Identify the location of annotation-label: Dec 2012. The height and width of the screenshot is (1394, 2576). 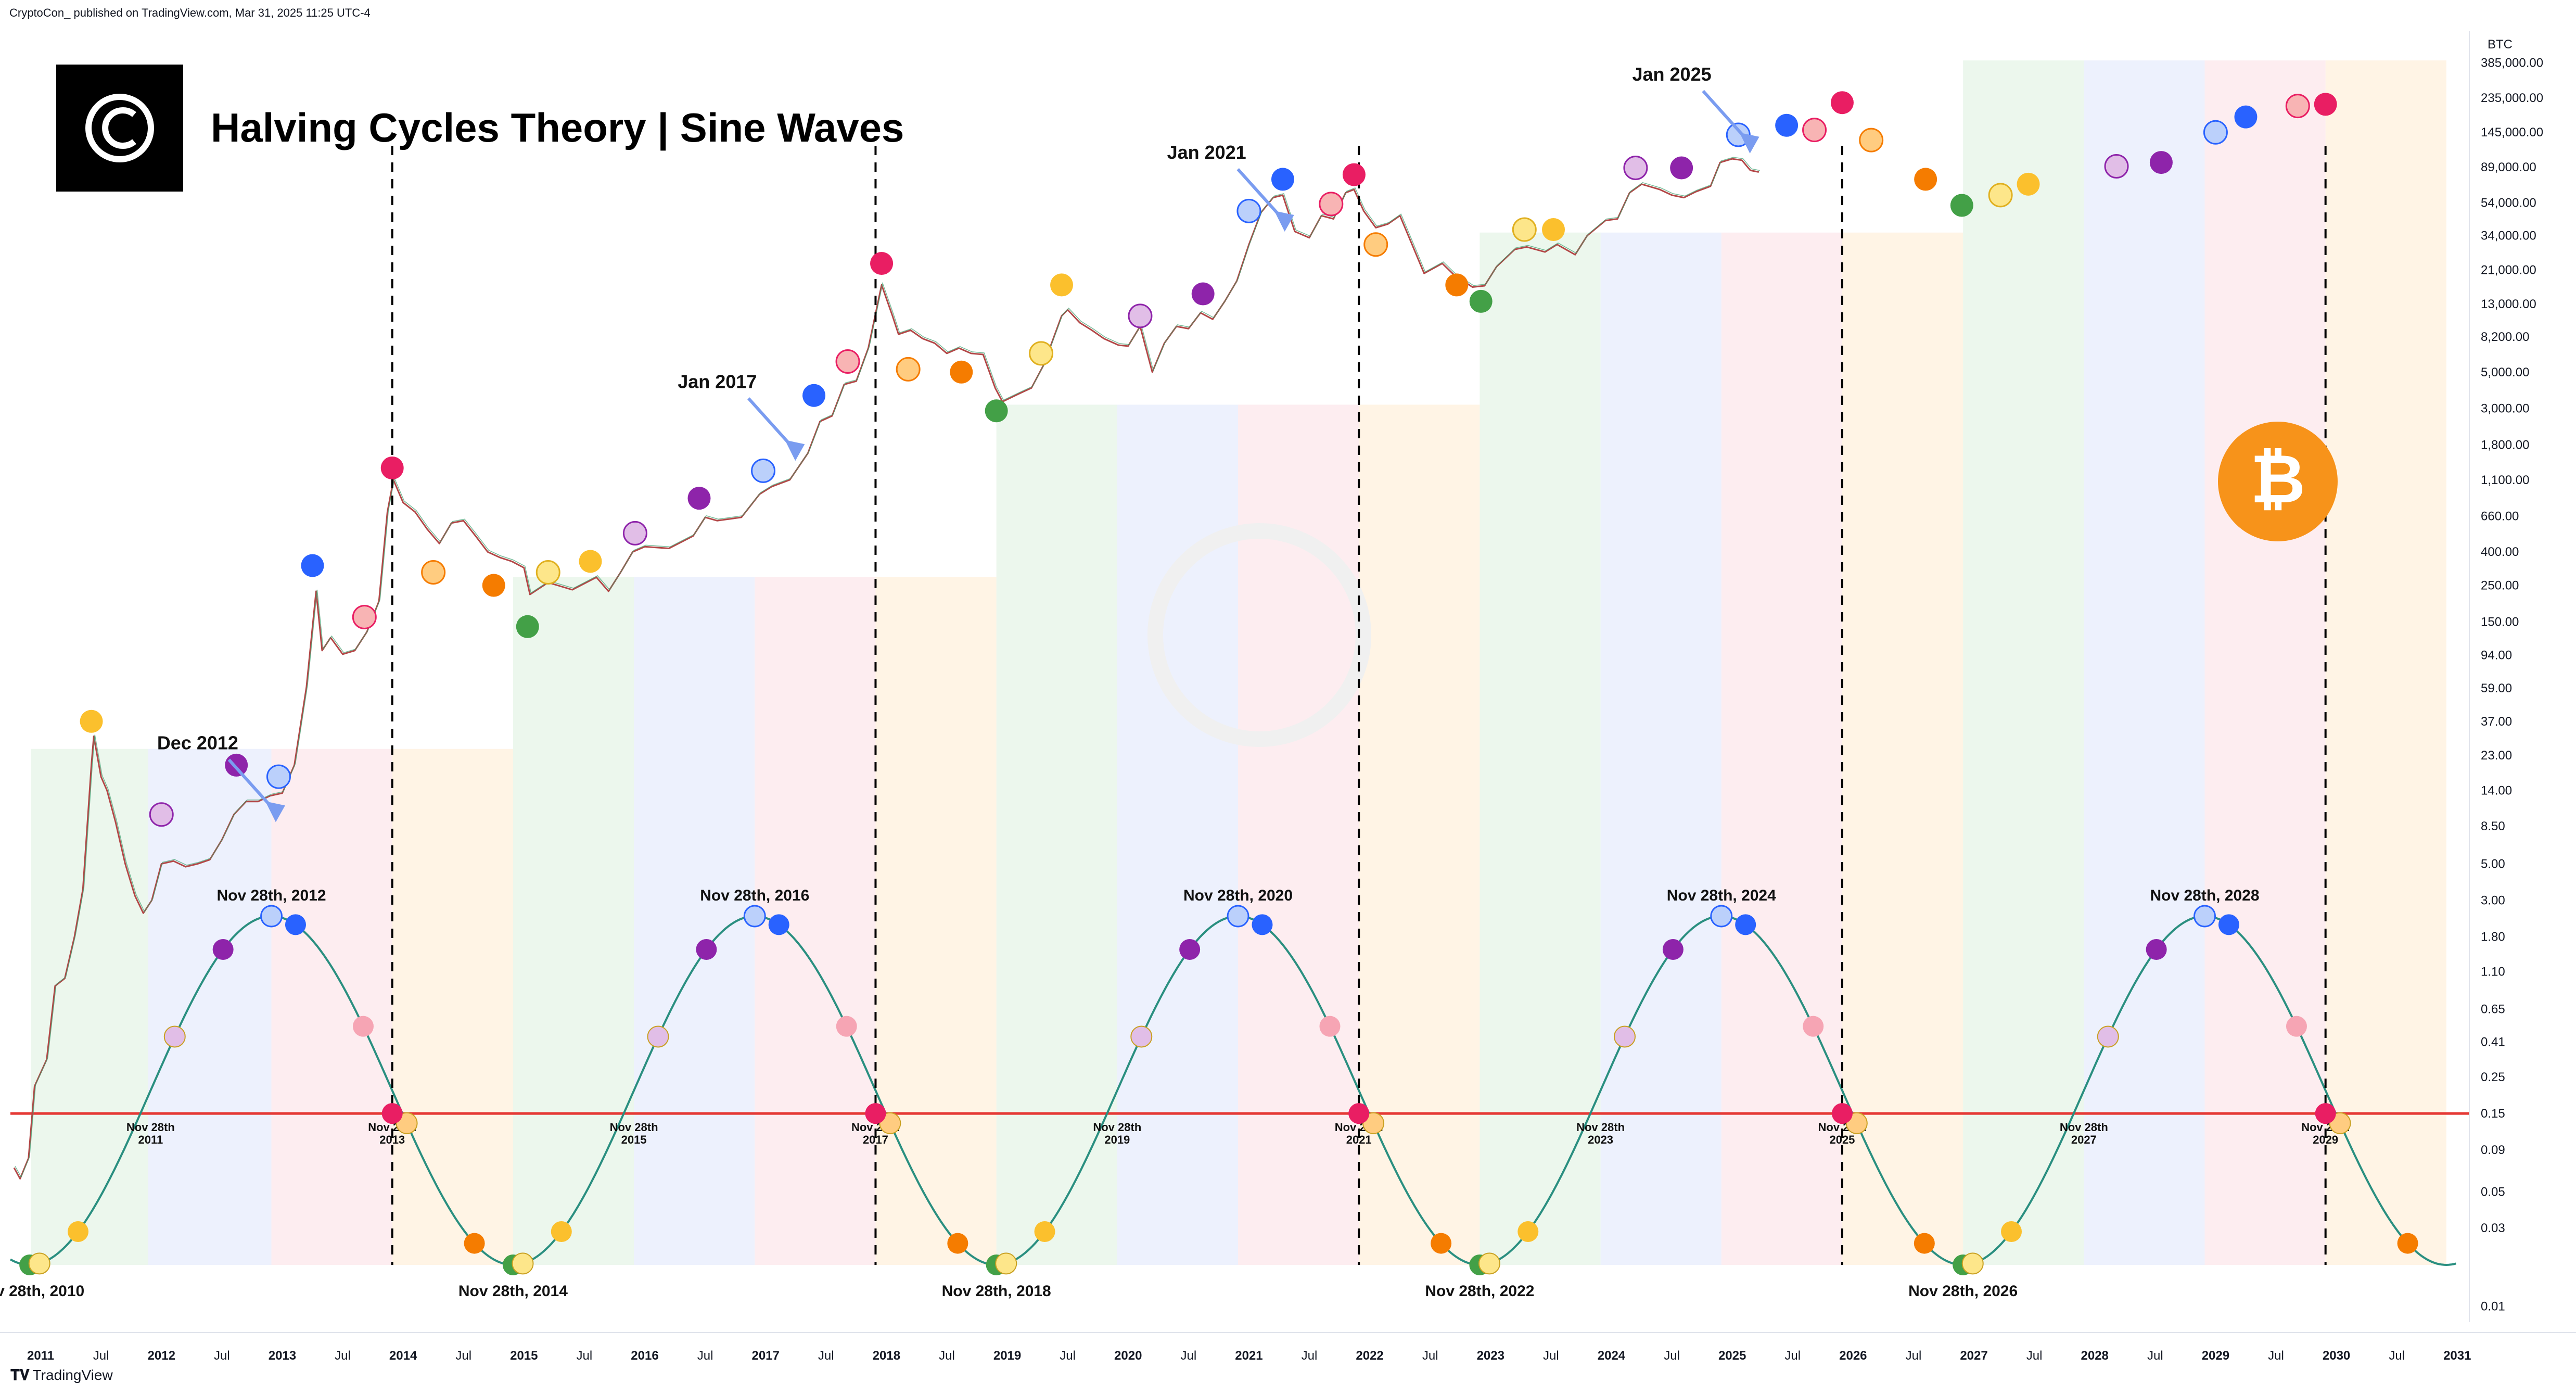
(197, 743).